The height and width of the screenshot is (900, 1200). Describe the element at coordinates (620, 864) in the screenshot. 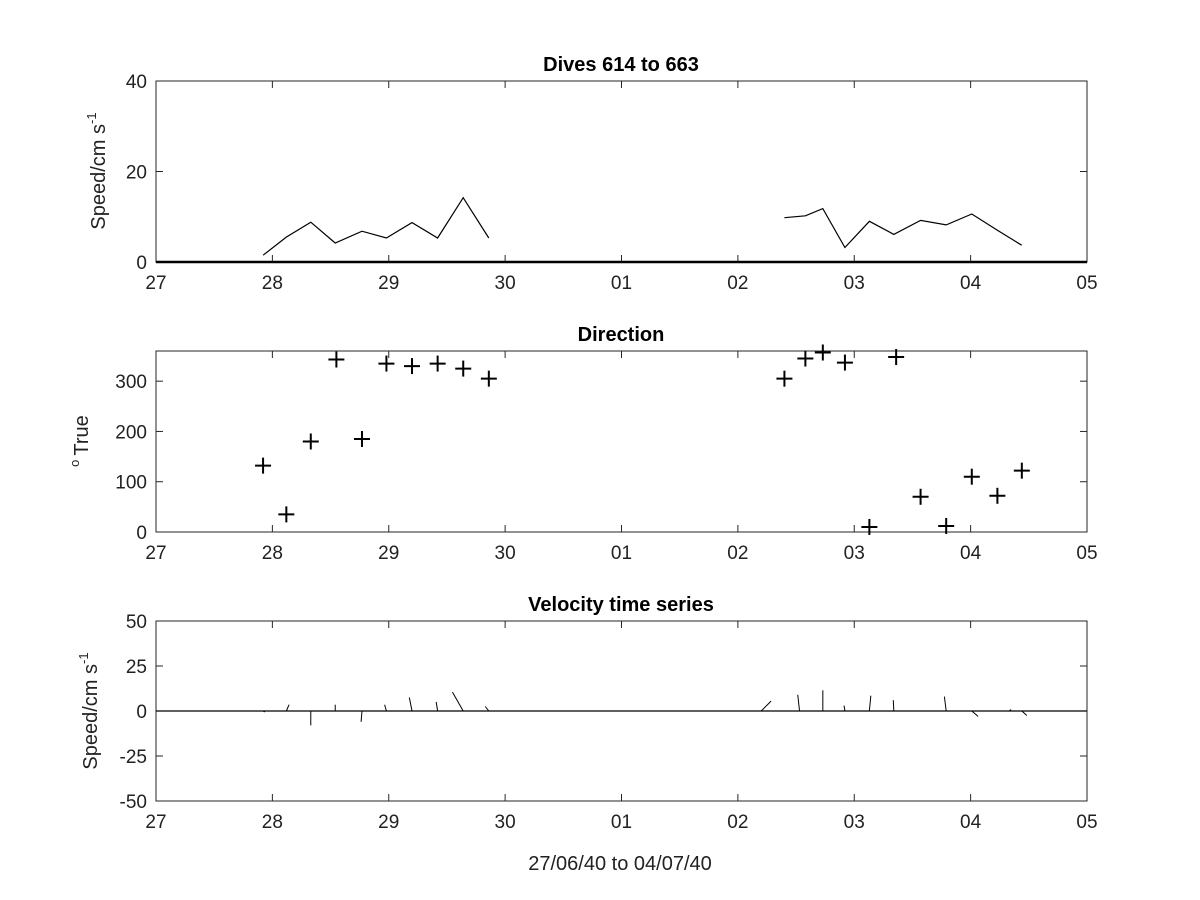

I see `velocity-x-axis-label: 27/06/40 to 04/07/40` at that location.